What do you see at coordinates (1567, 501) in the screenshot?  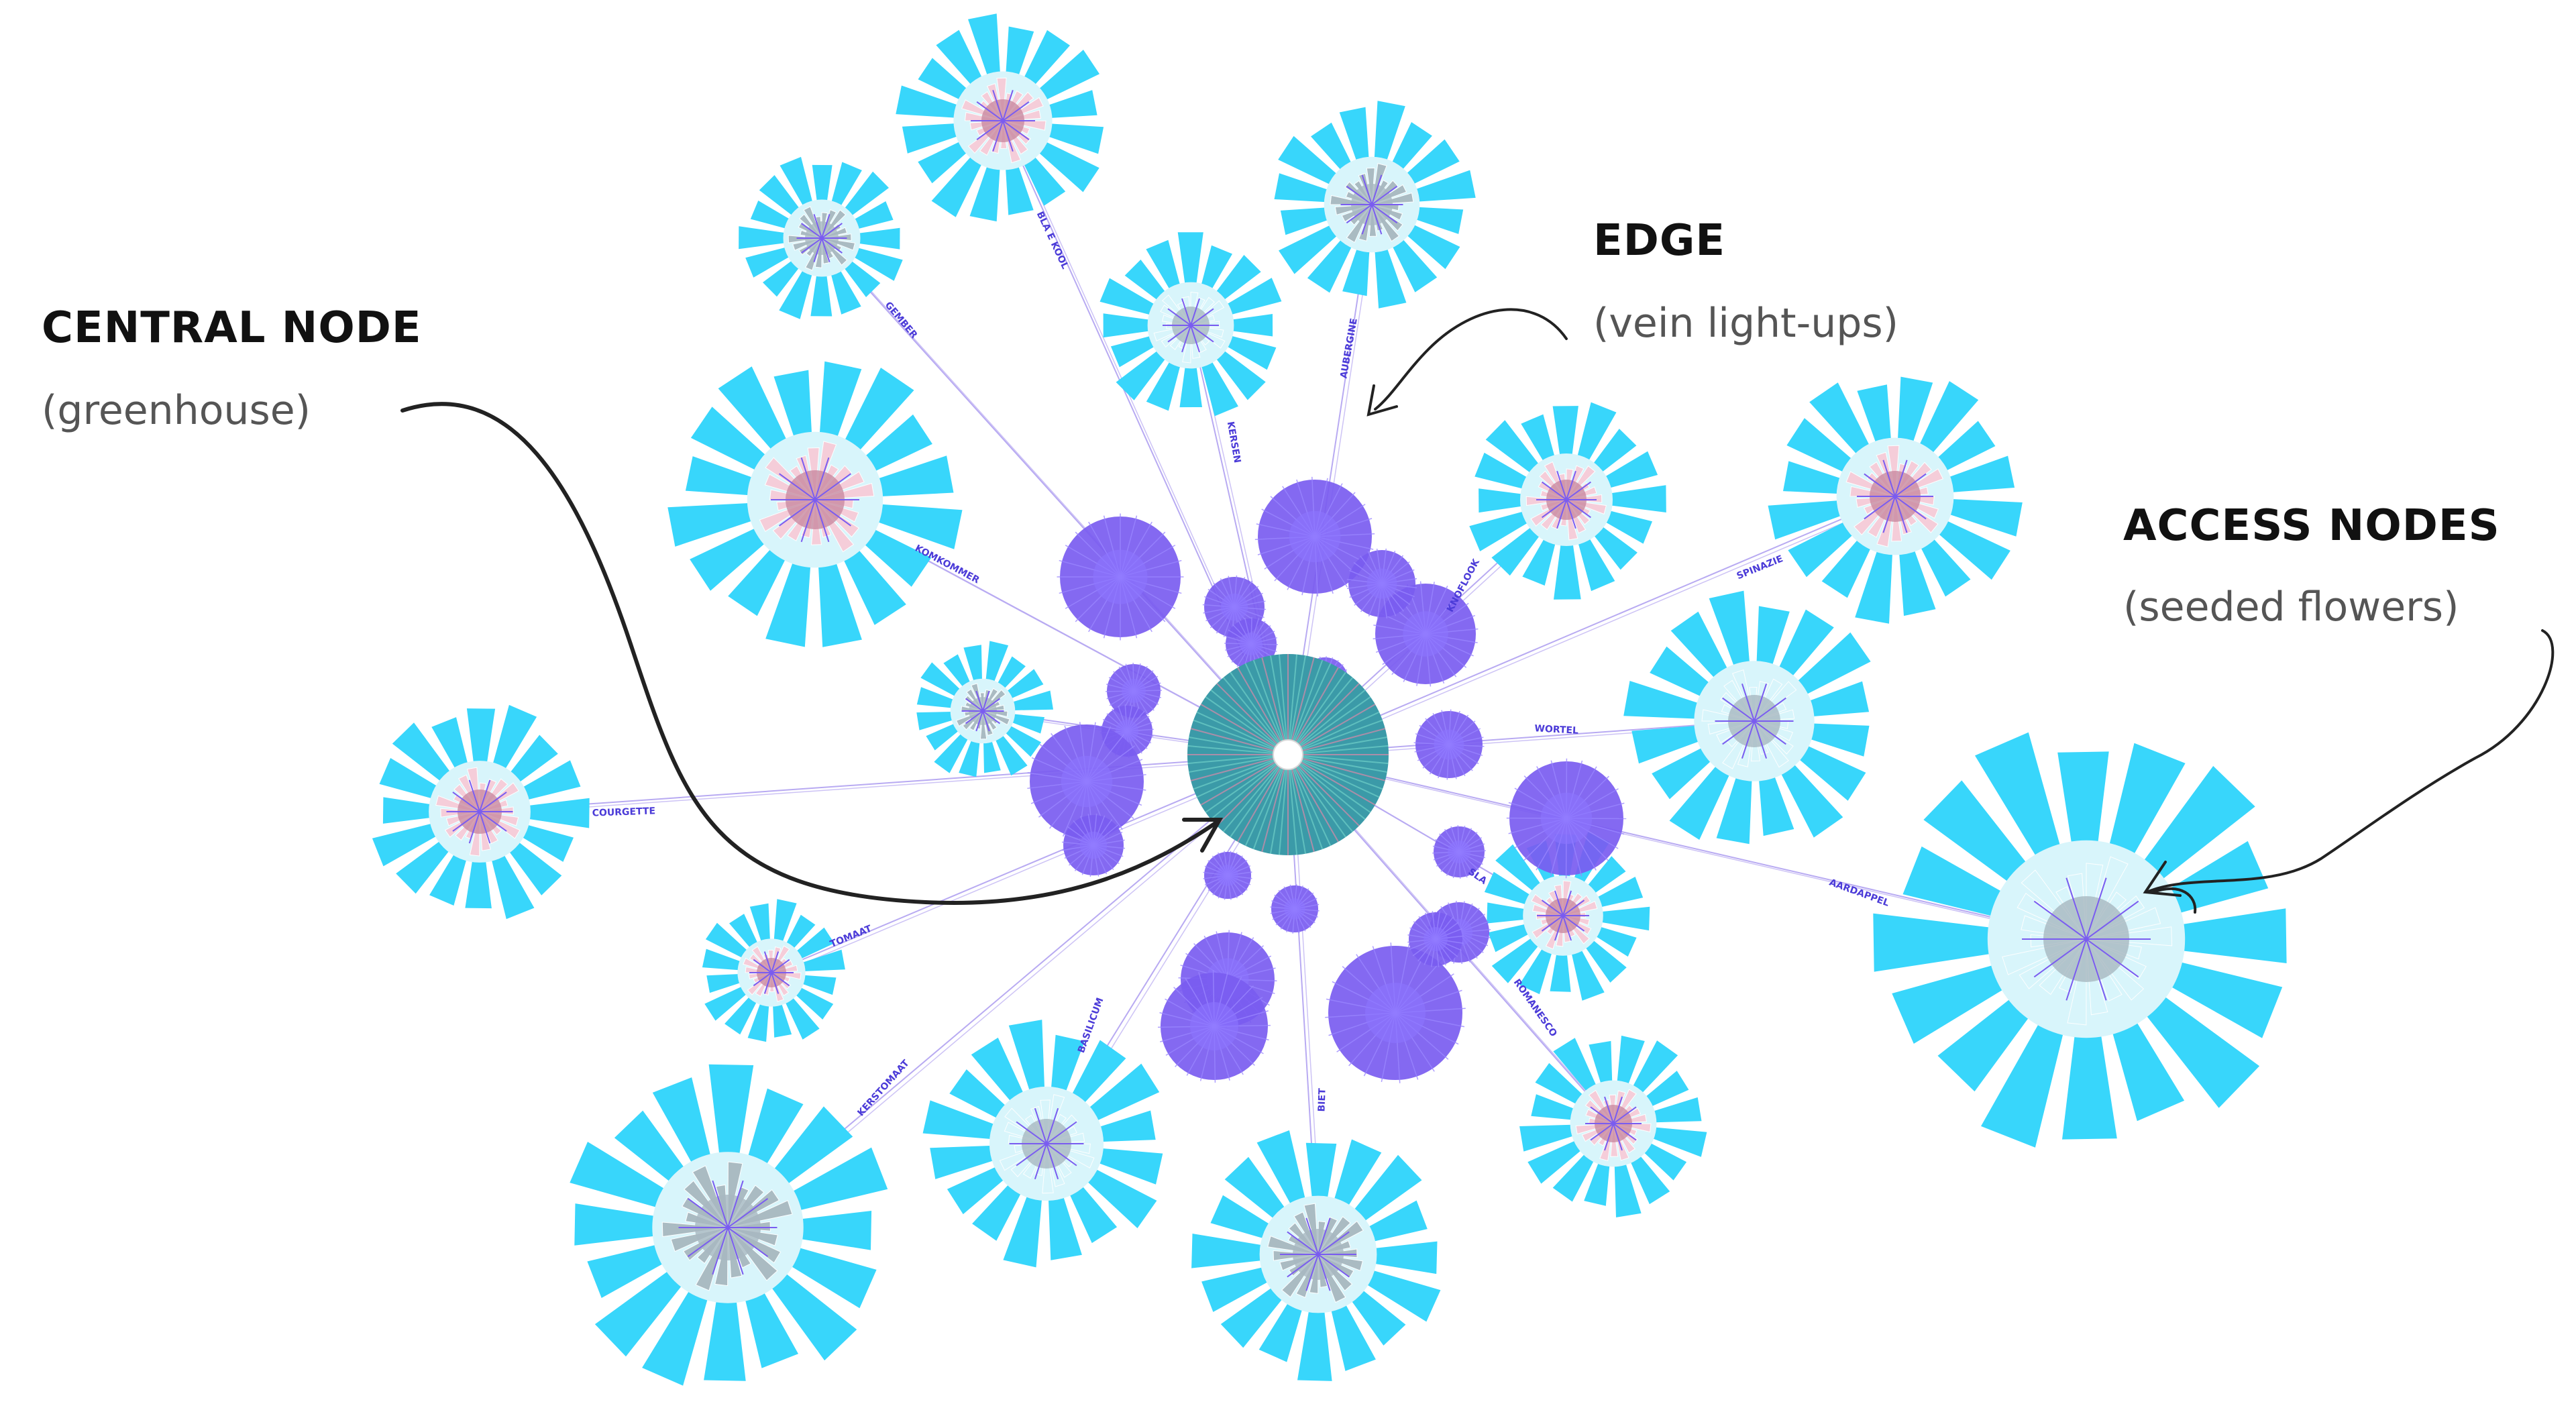 I see `access-node-knoflook` at bounding box center [1567, 501].